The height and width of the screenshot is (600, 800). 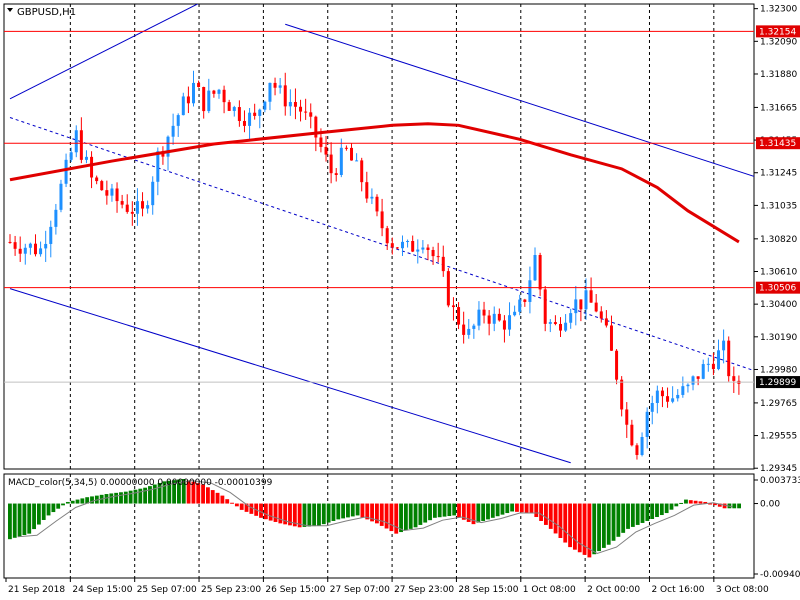 I want to click on time-tick-label: 26 Sep 15:00, so click(x=295, y=590).